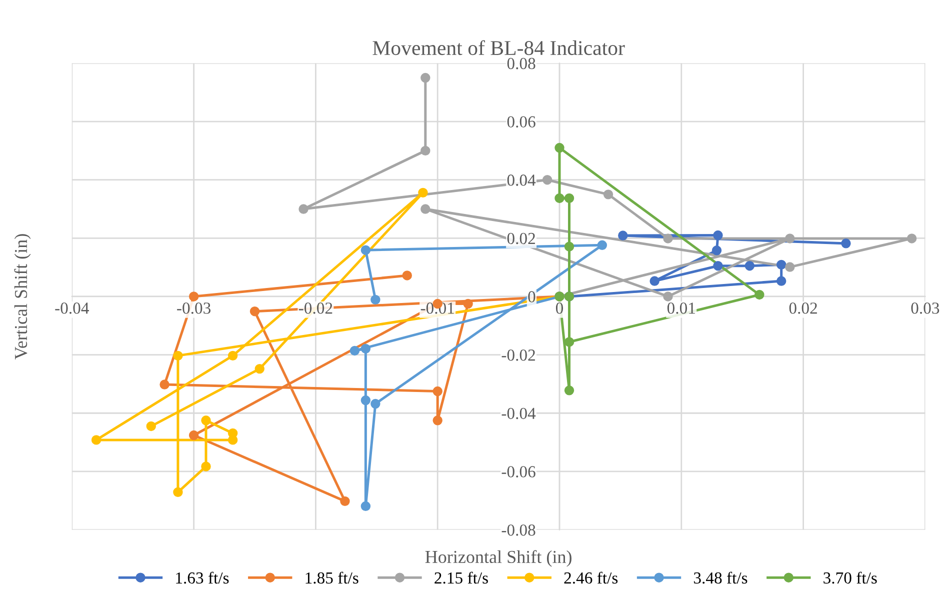 The width and height of the screenshot is (946, 602). What do you see at coordinates (332, 578) in the screenshot?
I see `legend-label: 1.85 ft/s` at bounding box center [332, 578].